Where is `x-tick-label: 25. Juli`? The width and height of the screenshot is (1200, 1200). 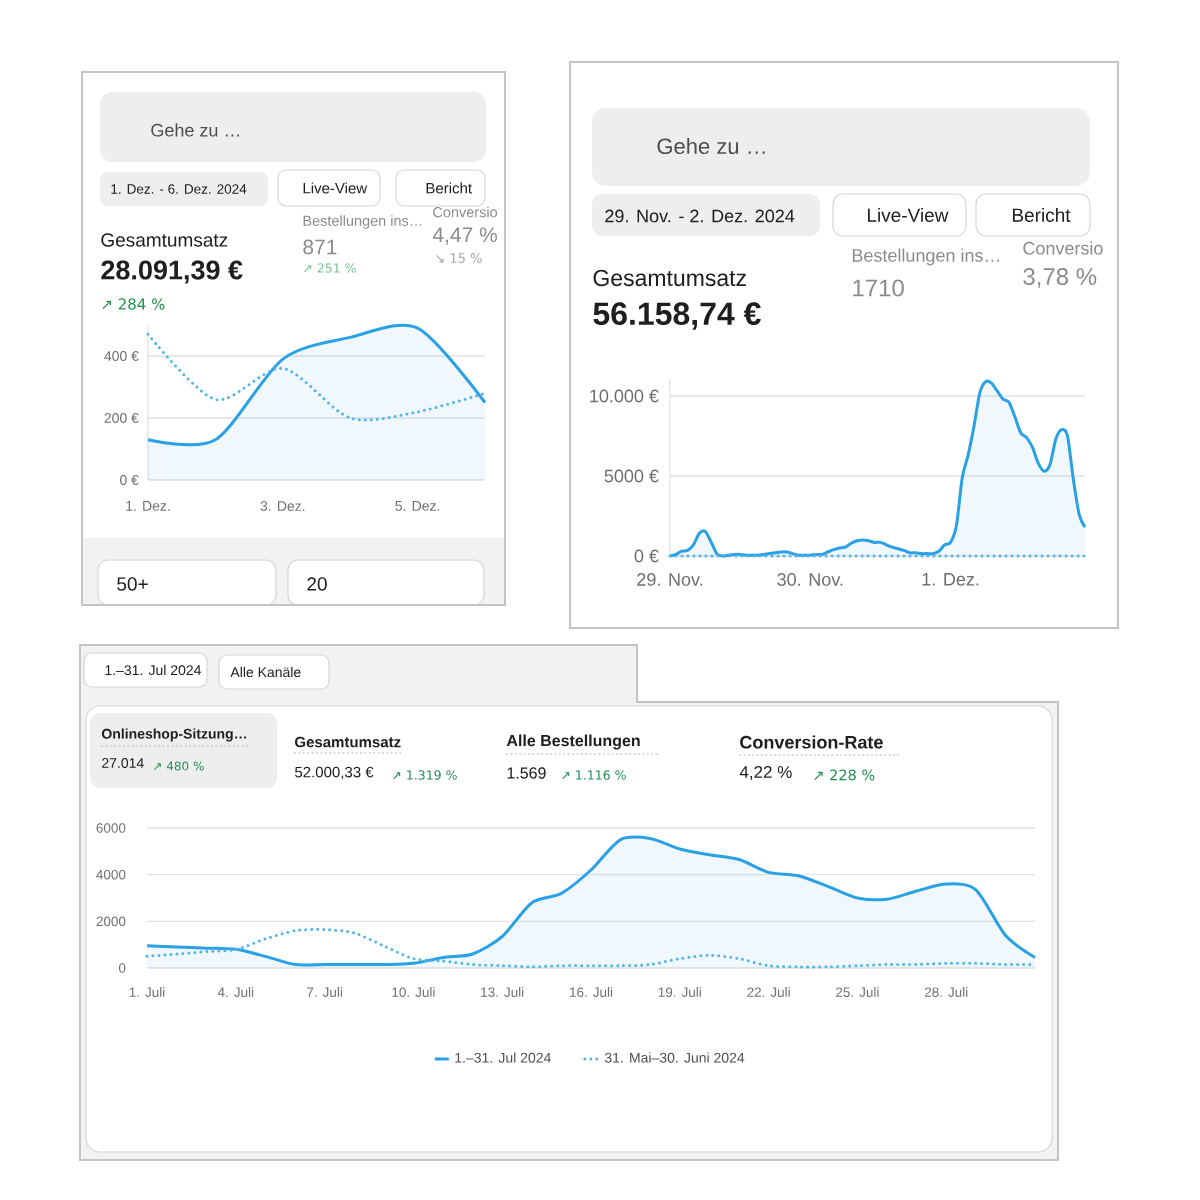
x-tick-label: 25. Juli is located at coordinates (857, 992).